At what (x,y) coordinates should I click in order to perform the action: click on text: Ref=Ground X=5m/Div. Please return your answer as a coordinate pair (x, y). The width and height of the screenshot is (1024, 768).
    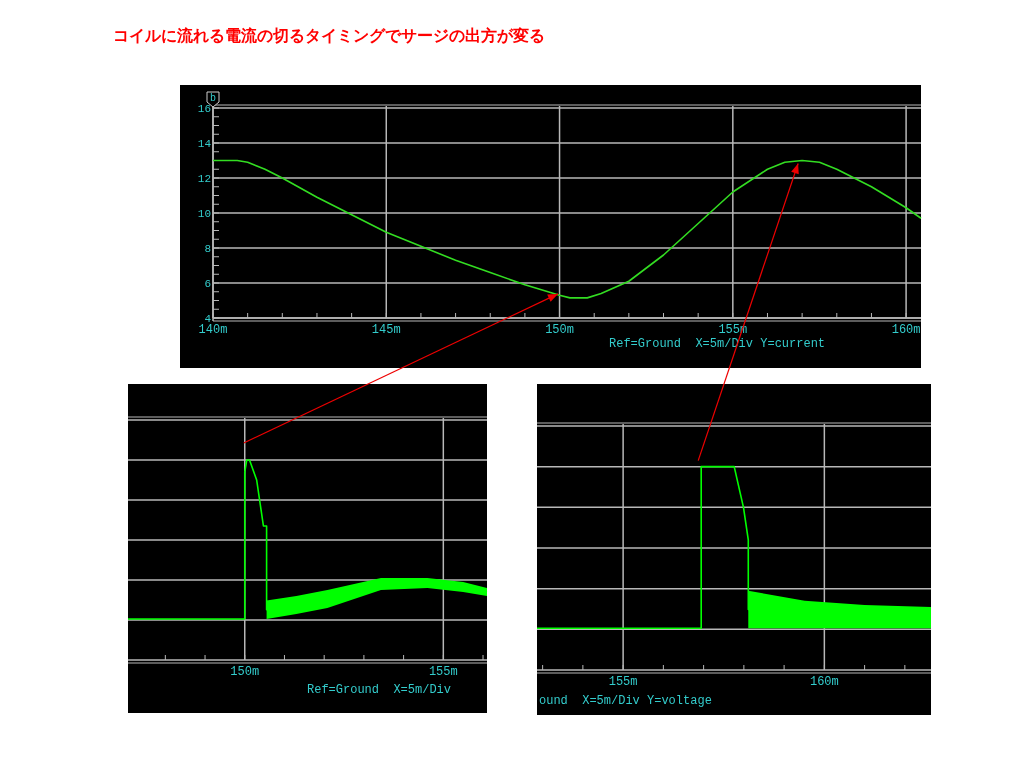
    Looking at the image, I should click on (379, 690).